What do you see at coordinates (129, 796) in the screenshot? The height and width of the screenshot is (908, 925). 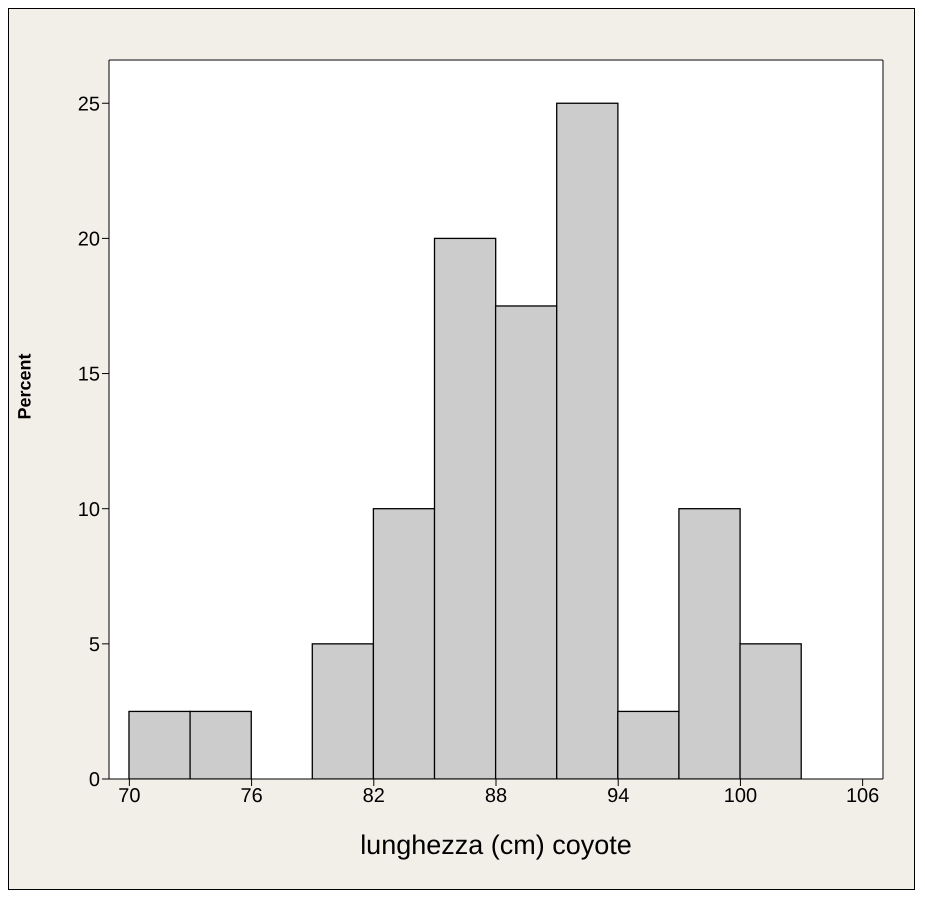 I see `x-tick-label: 70` at bounding box center [129, 796].